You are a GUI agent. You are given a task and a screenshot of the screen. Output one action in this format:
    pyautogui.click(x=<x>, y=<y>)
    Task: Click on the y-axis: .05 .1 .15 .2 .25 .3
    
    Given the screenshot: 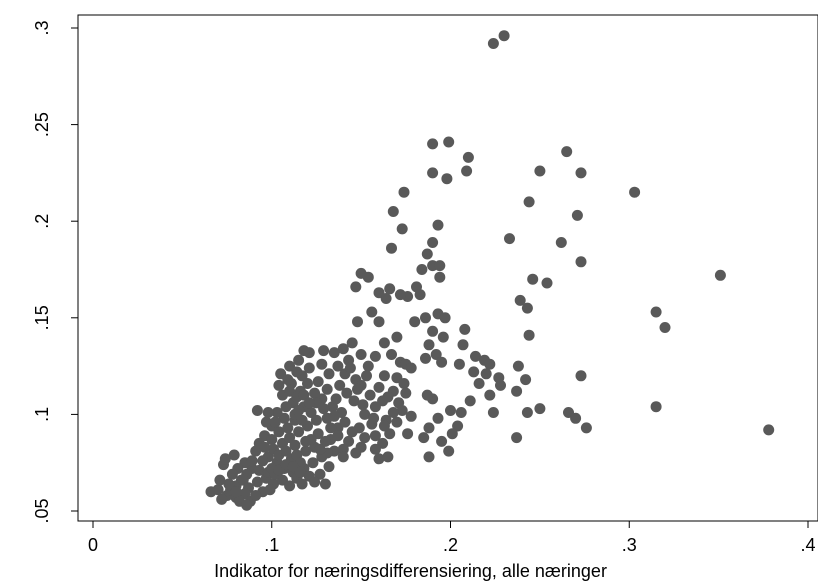 What is the action you would take?
    pyautogui.click(x=55, y=272)
    